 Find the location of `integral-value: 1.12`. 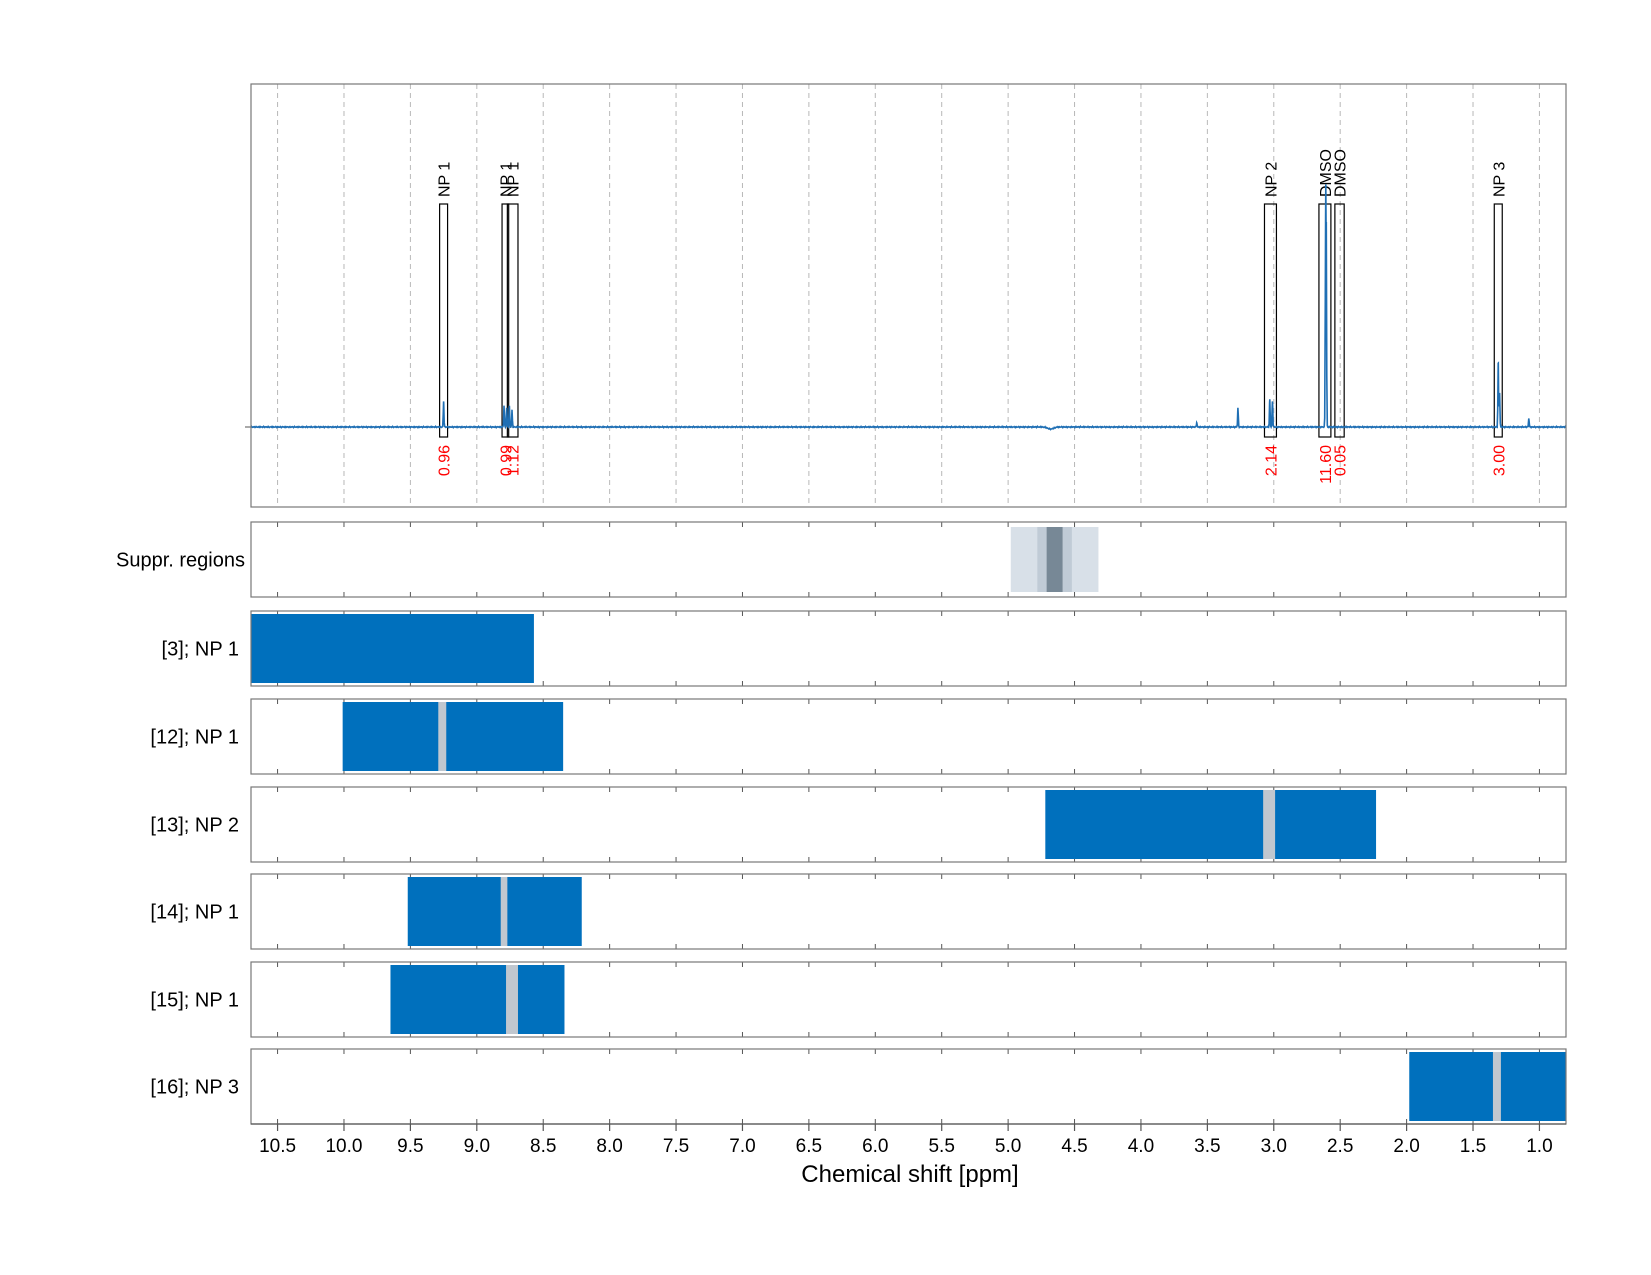

integral-value: 1.12 is located at coordinates (514, 460).